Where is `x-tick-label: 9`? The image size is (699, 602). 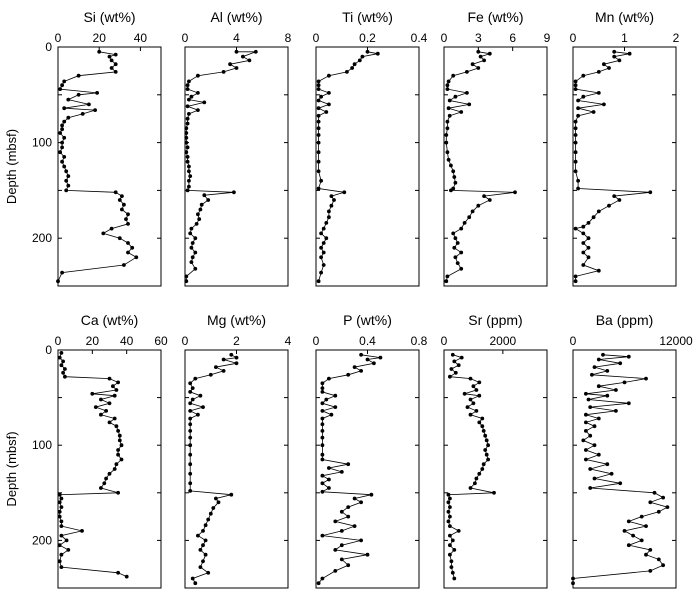 x-tick-label: 9 is located at coordinates (547, 38).